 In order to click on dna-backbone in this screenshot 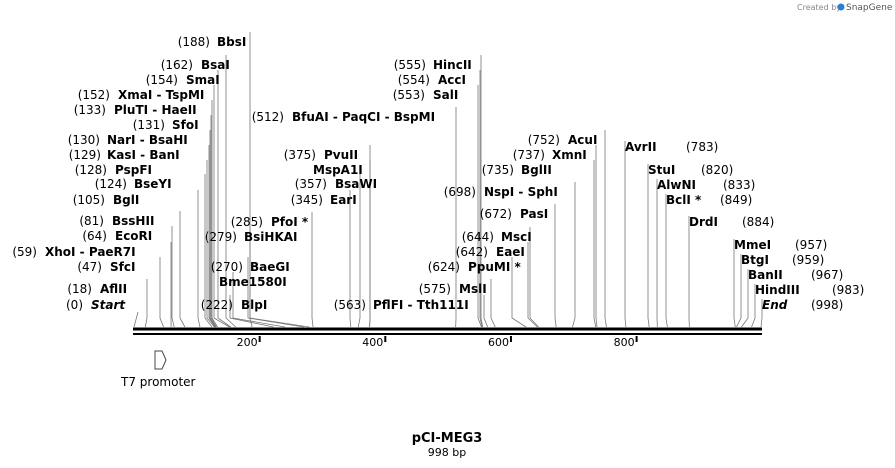, I will do `click(447, 331)`.